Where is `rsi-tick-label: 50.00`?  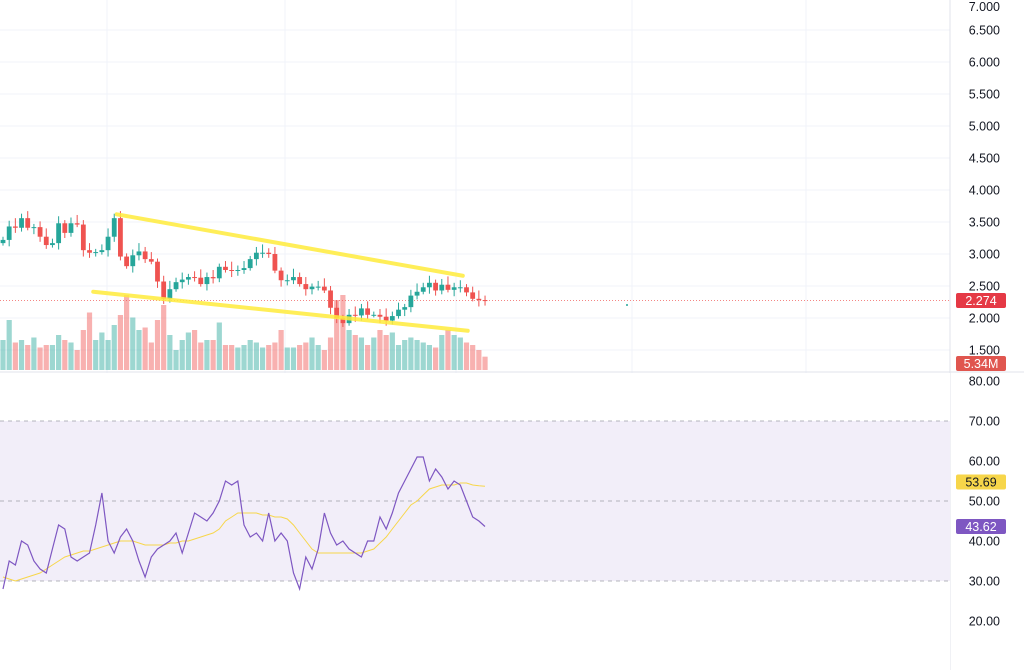 rsi-tick-label: 50.00 is located at coordinates (984, 502).